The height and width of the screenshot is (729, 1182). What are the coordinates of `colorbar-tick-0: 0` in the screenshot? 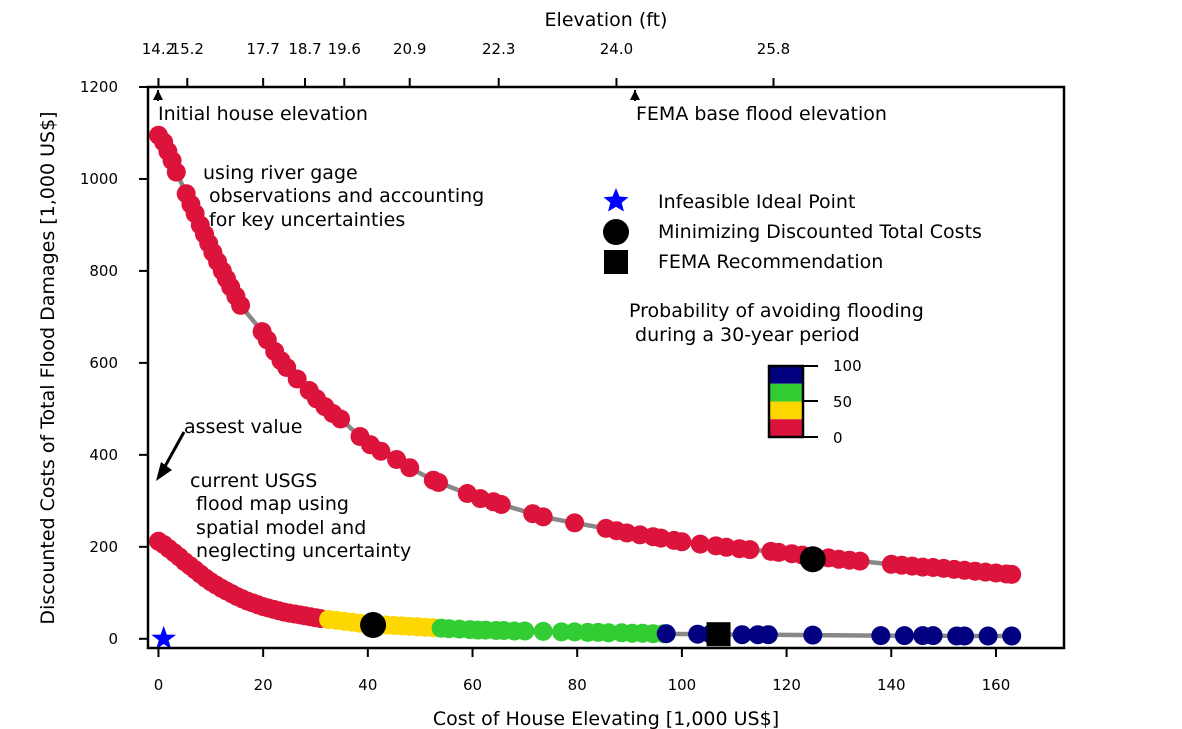 It's located at (838, 438).